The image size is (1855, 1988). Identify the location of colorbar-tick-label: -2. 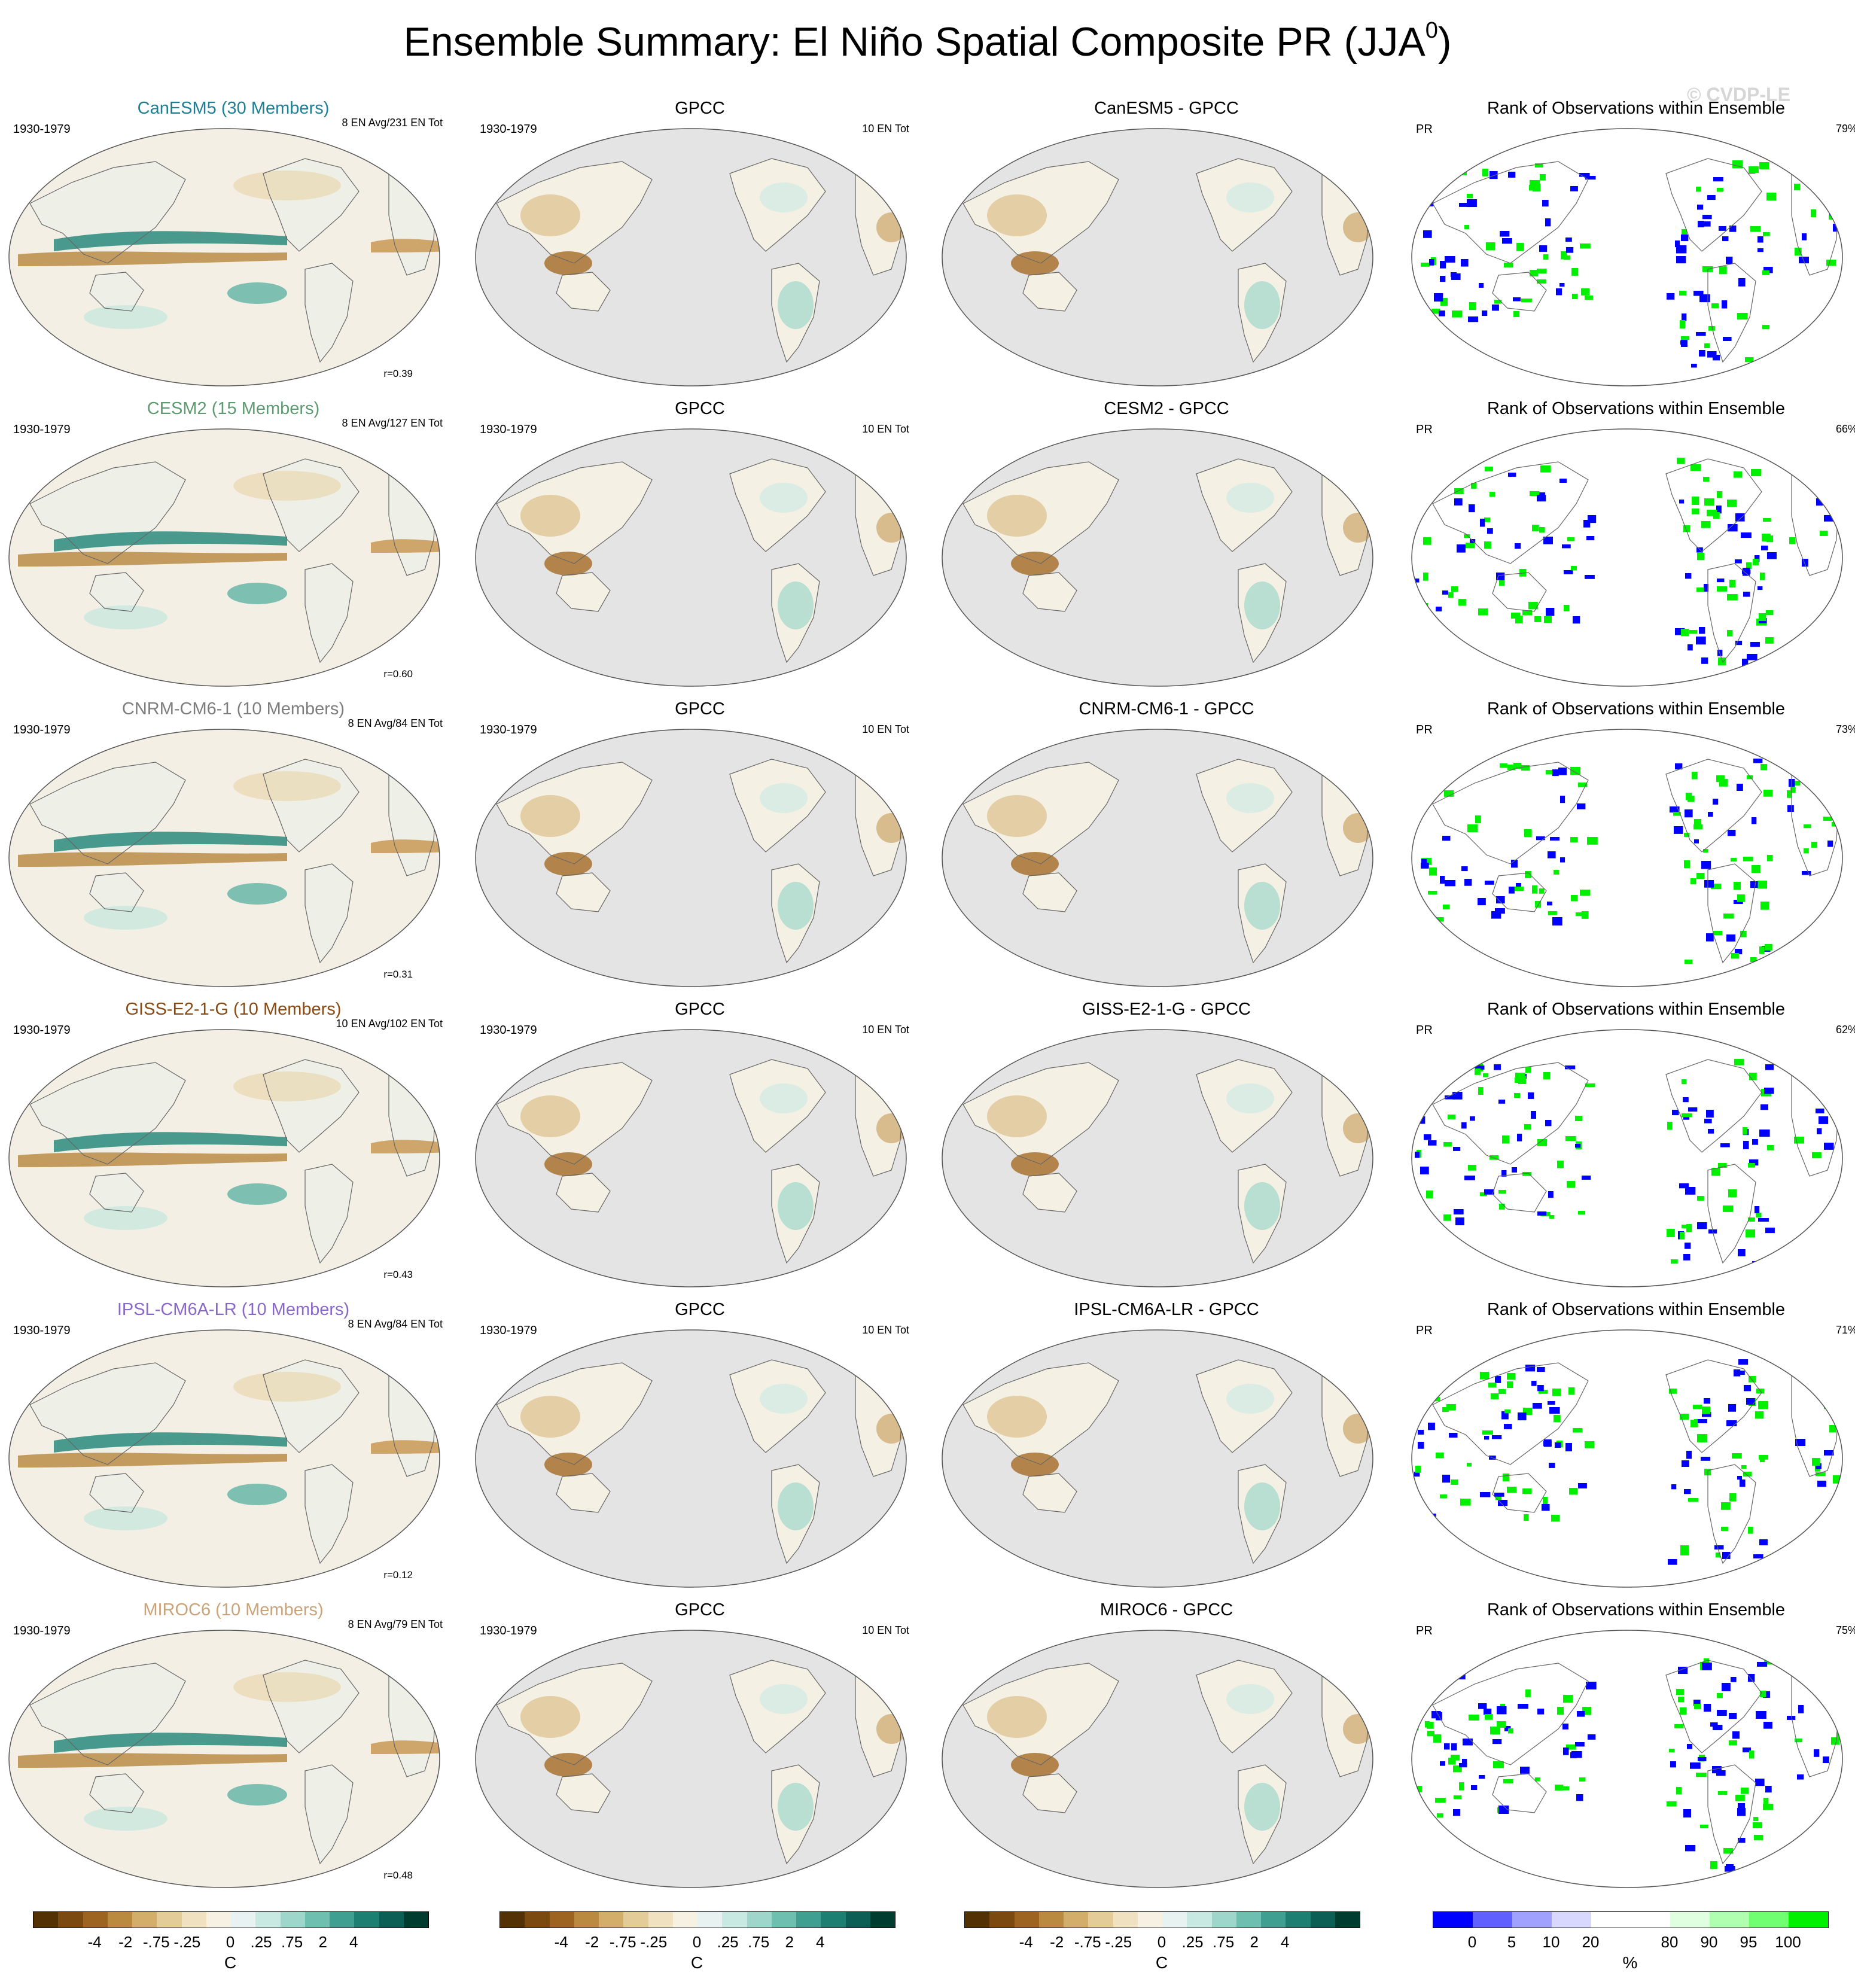
(592, 1942).